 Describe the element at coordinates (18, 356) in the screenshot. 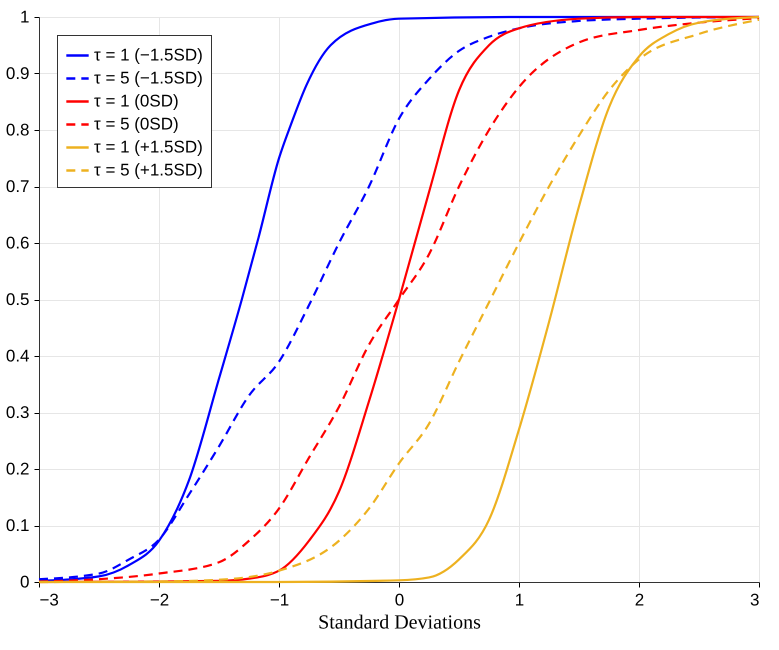

I see `y-tick-label: 0.4` at that location.